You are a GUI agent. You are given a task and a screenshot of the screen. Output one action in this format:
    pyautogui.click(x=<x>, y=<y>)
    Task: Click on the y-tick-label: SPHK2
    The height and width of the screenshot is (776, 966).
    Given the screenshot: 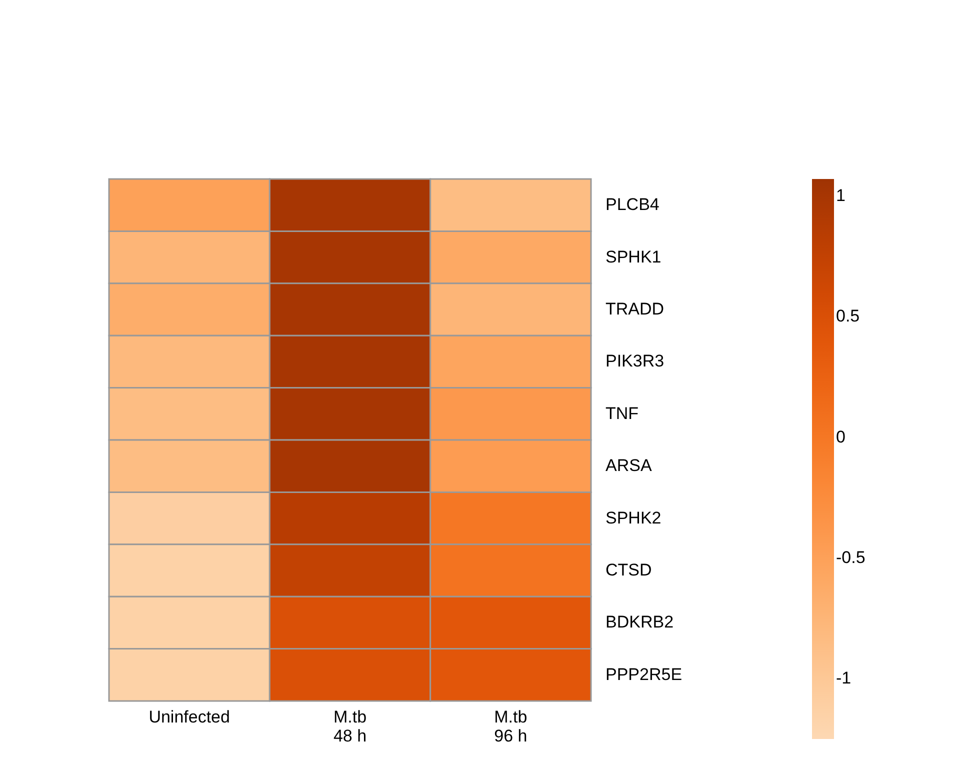 What is the action you would take?
    pyautogui.click(x=634, y=518)
    